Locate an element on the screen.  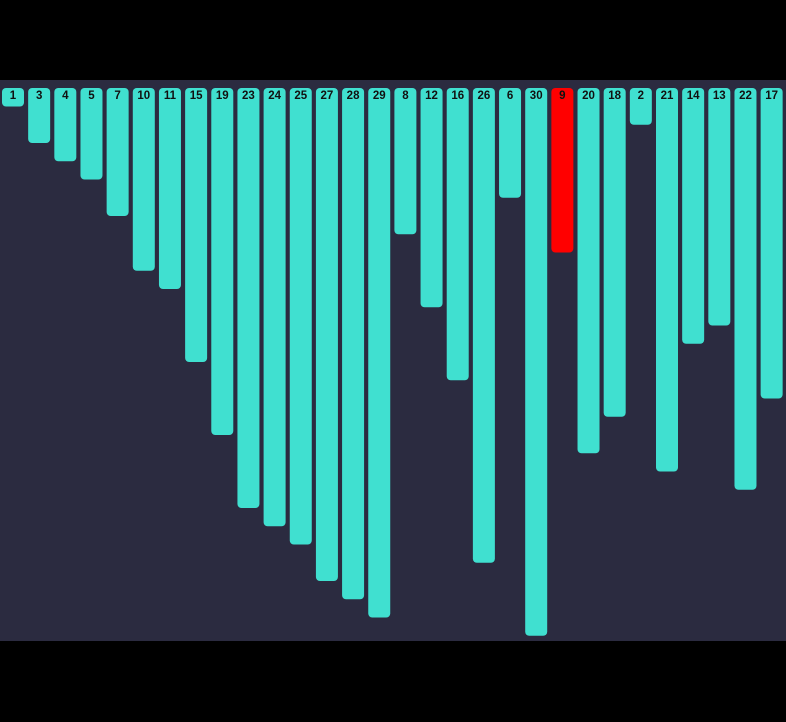
bar-value-label: 10 is located at coordinates (143, 96).